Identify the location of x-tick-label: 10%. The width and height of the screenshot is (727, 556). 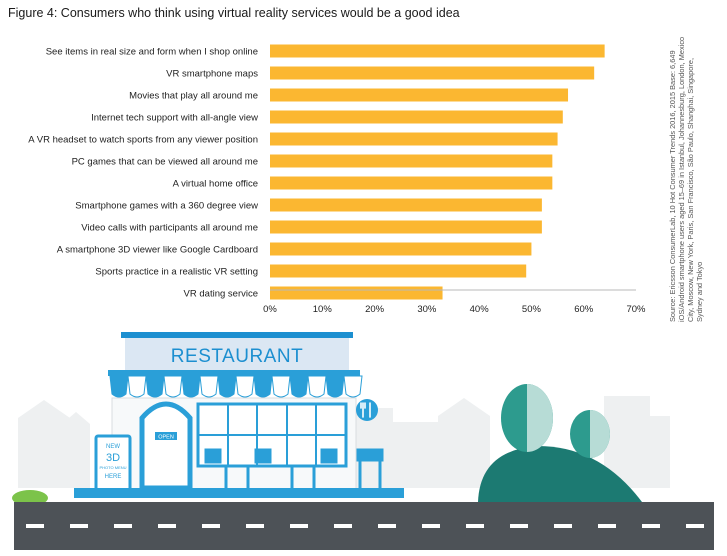
(323, 309).